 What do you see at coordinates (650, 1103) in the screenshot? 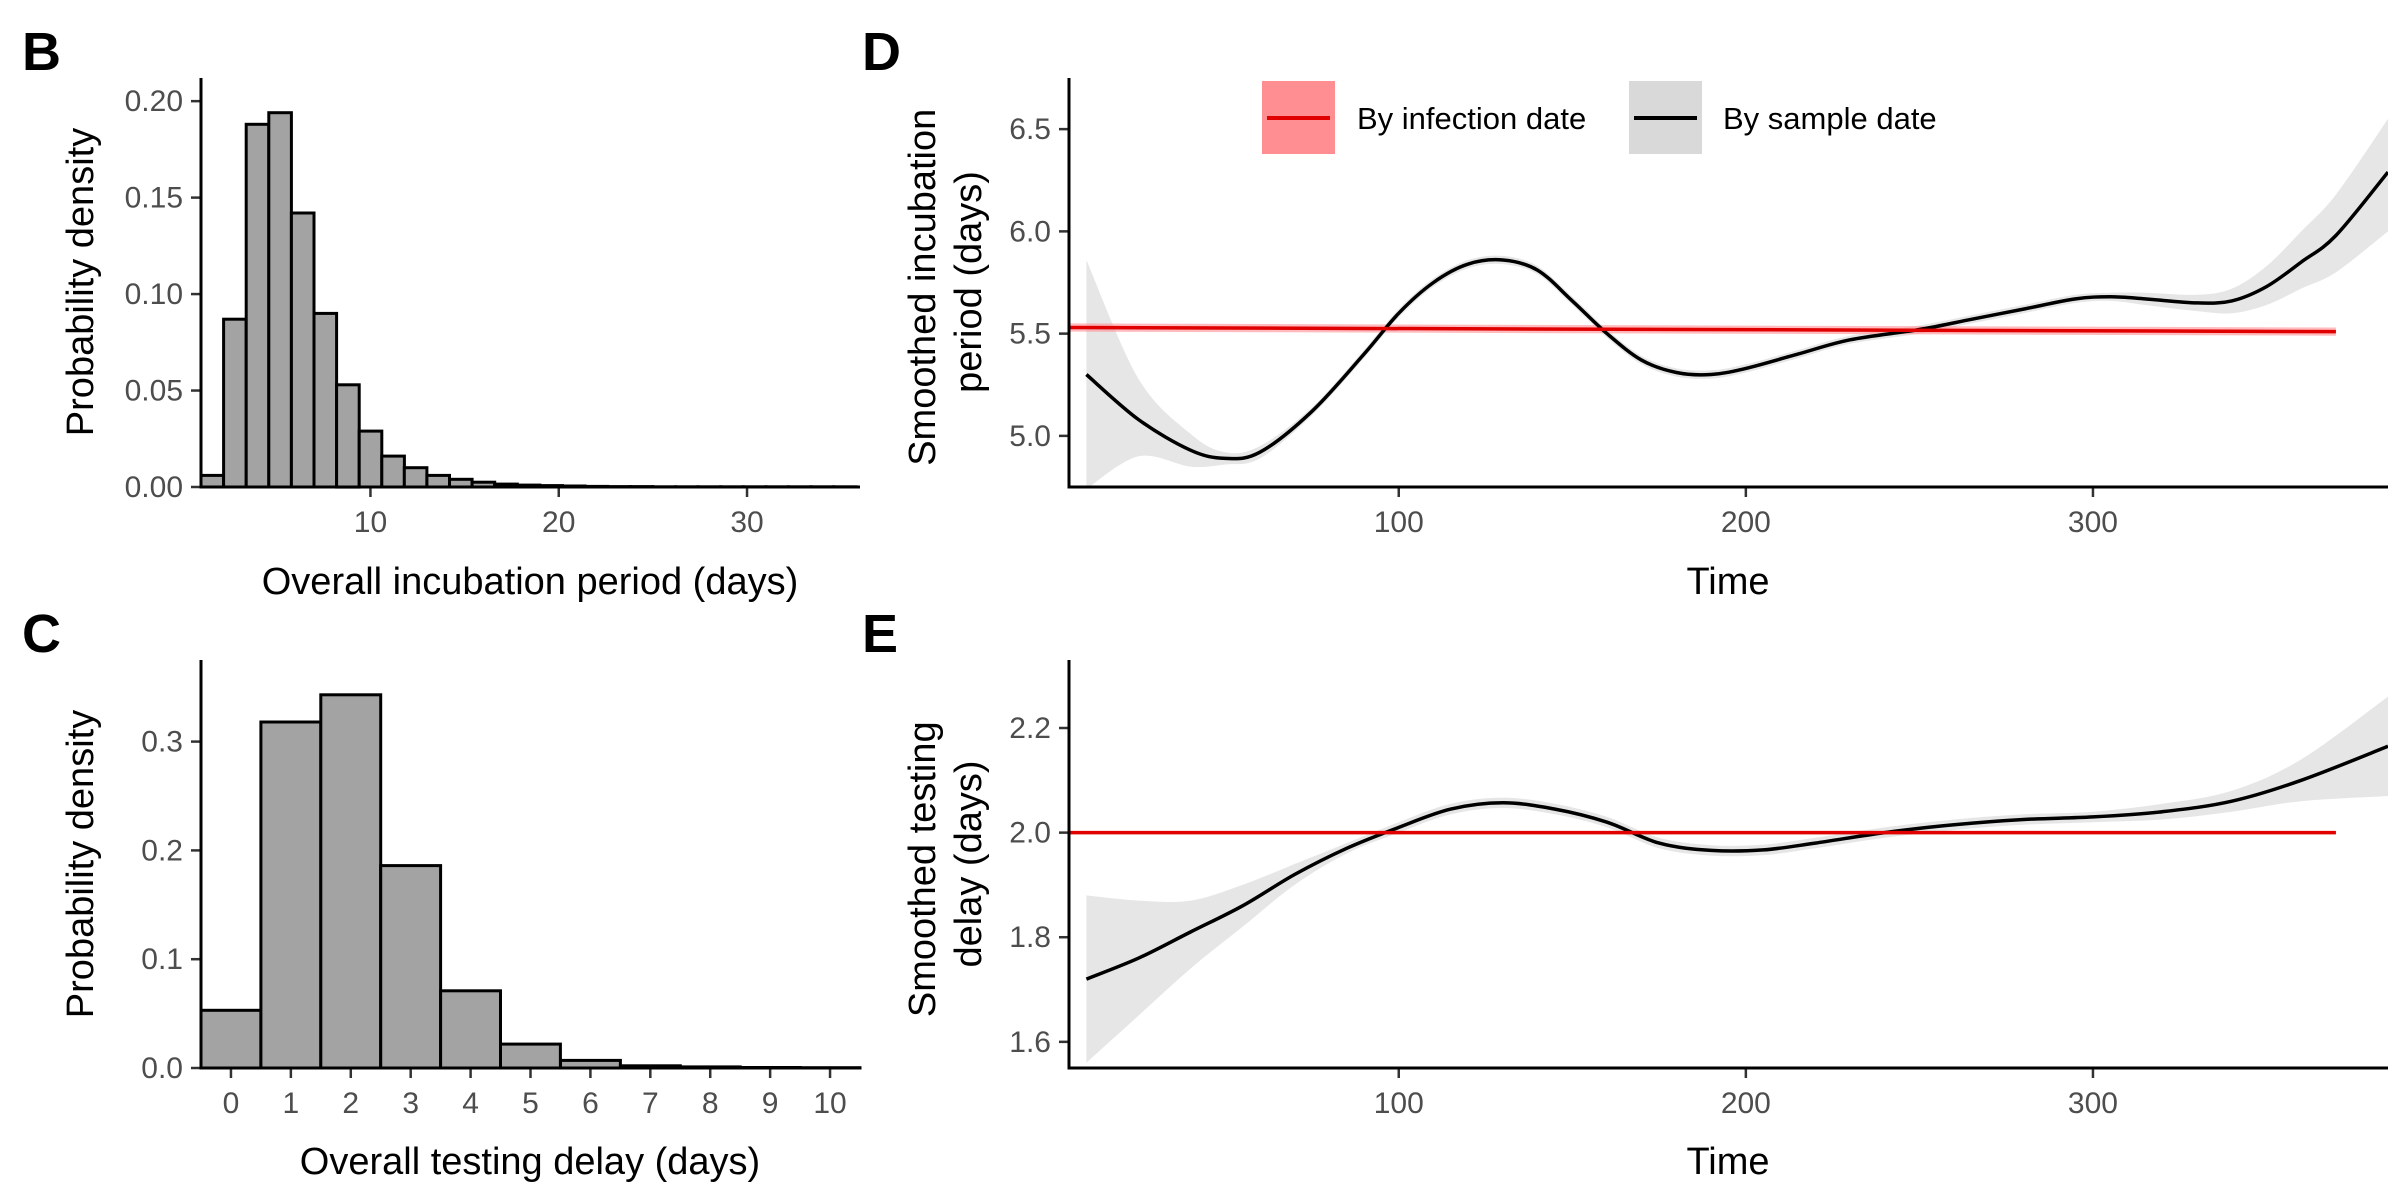
I see `x-tick-label: 7` at bounding box center [650, 1103].